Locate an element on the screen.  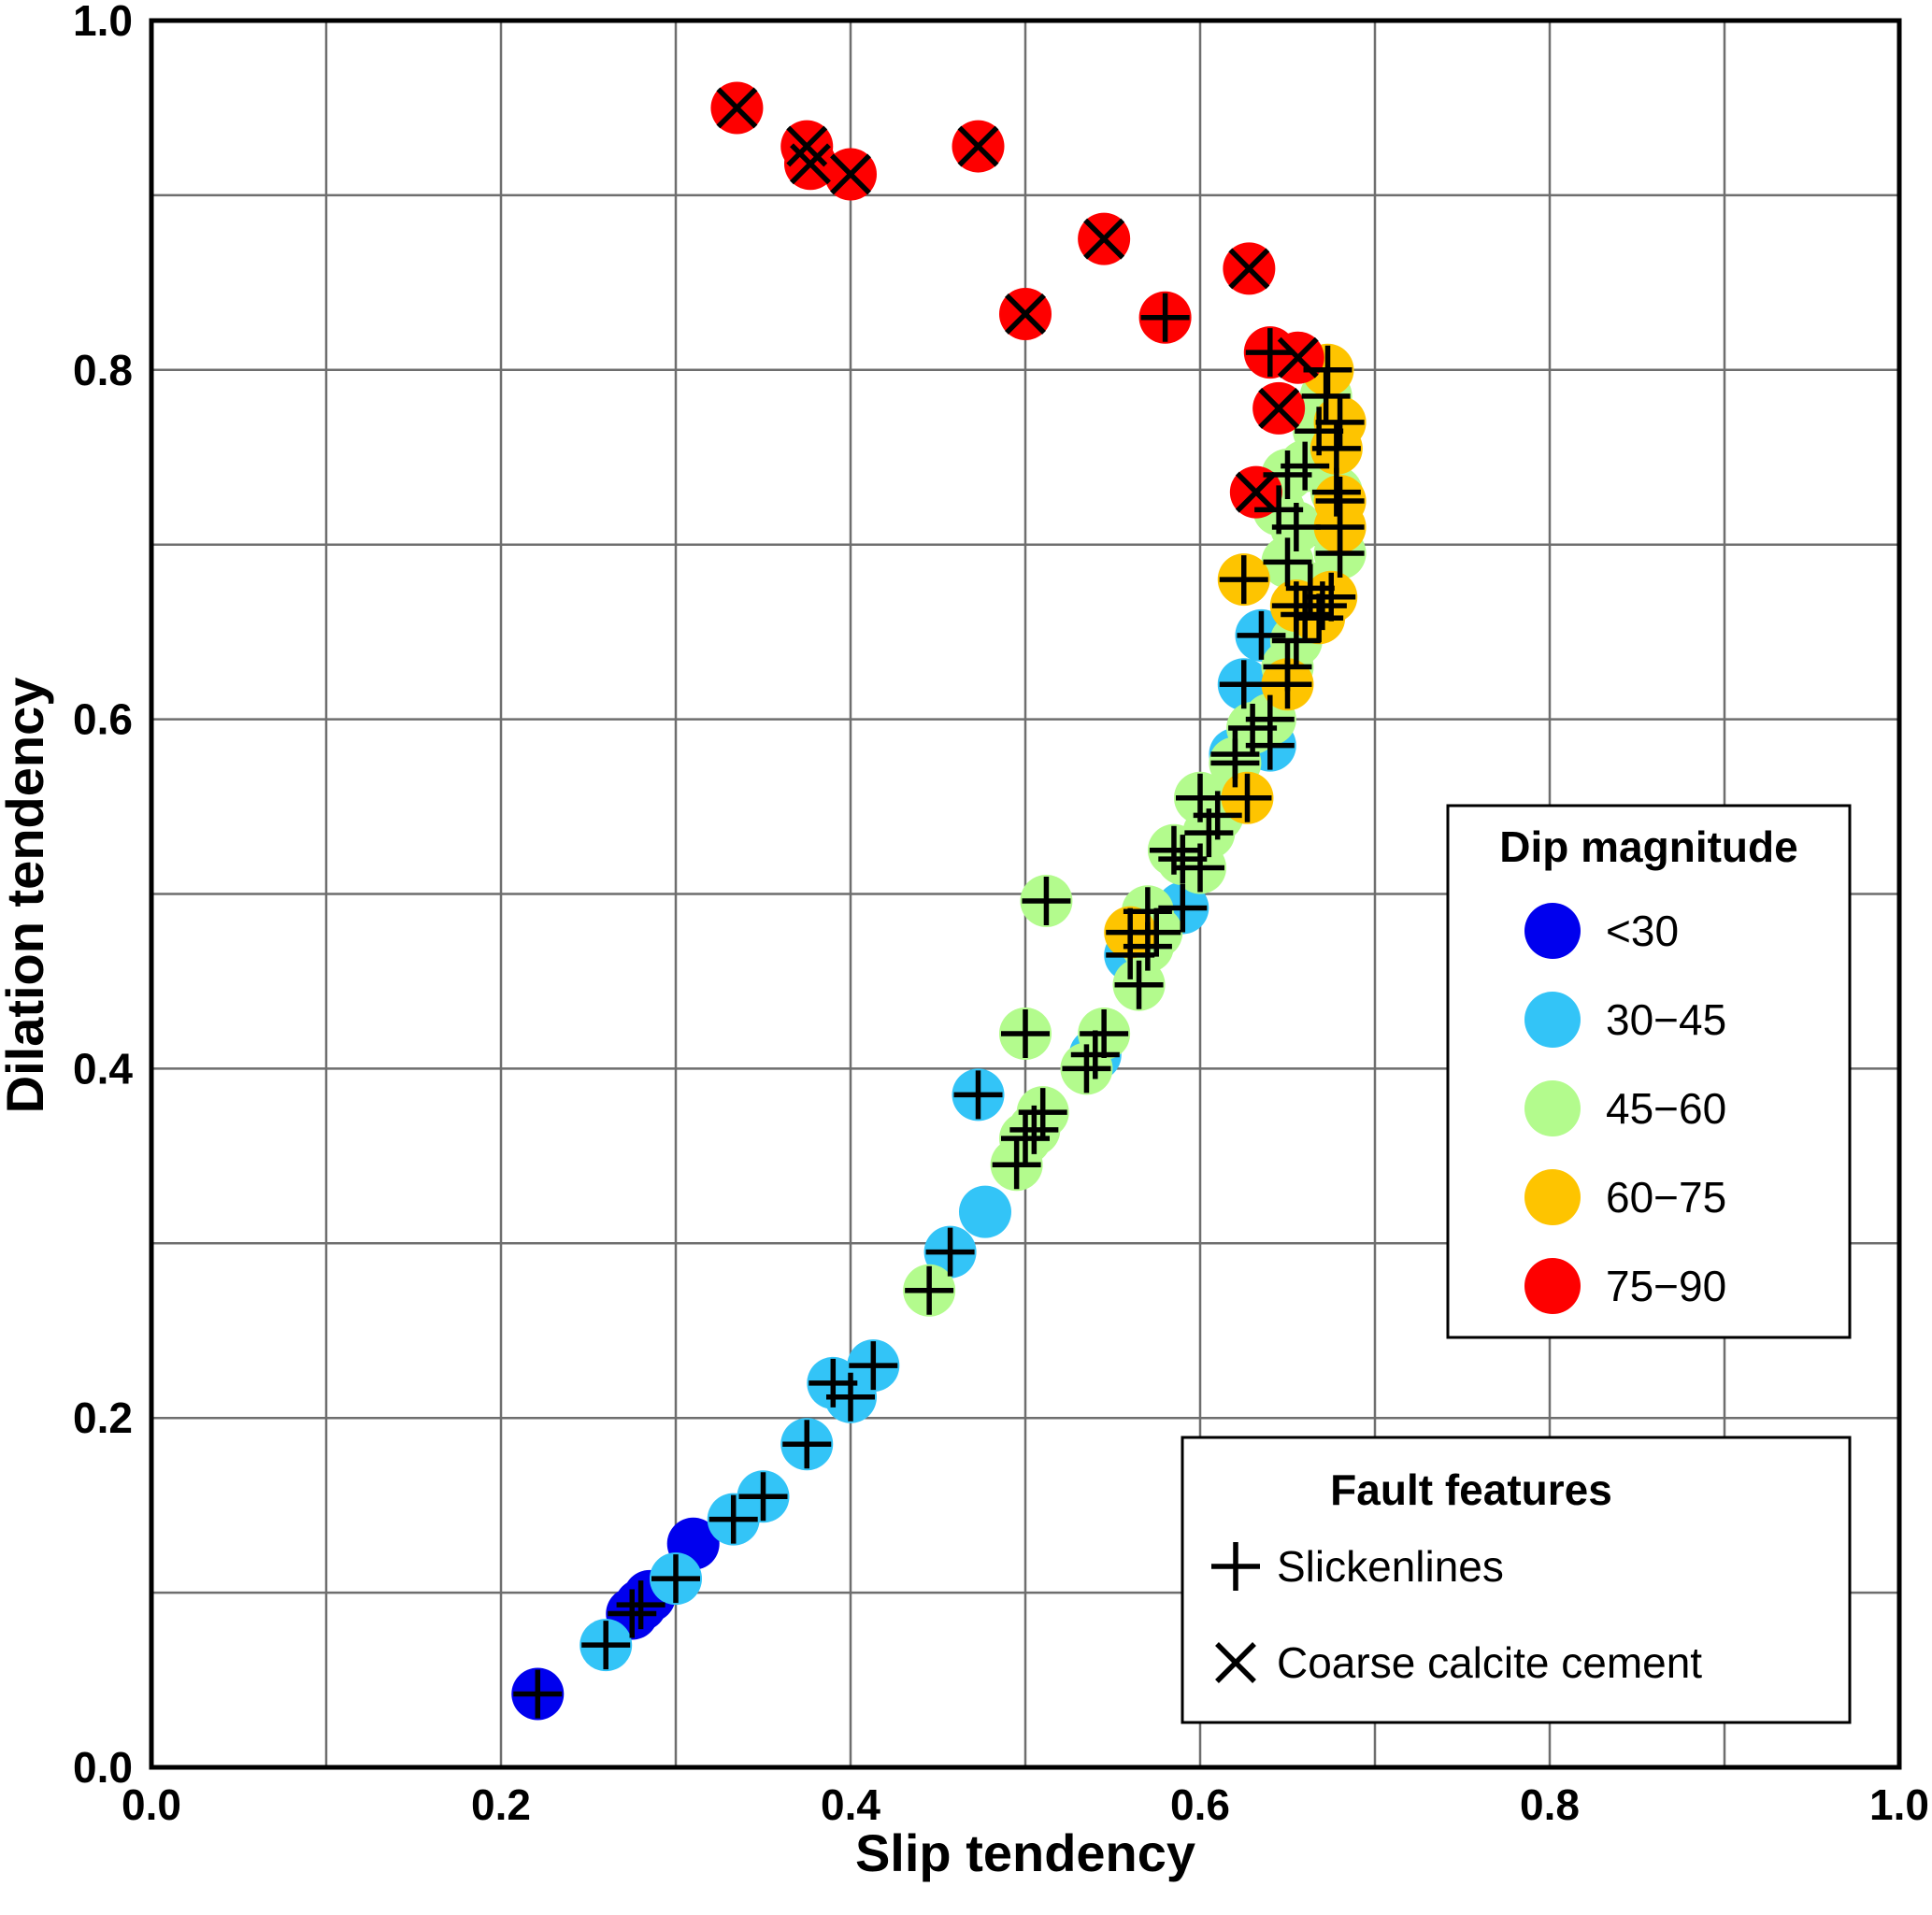
legend-label-30-45: 30−45 is located at coordinates (1666, 1019).